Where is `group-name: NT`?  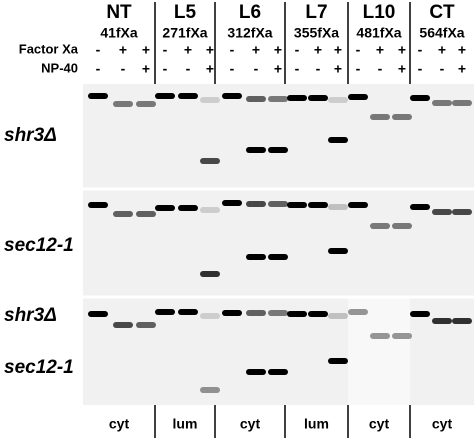 group-name: NT is located at coordinates (119, 12).